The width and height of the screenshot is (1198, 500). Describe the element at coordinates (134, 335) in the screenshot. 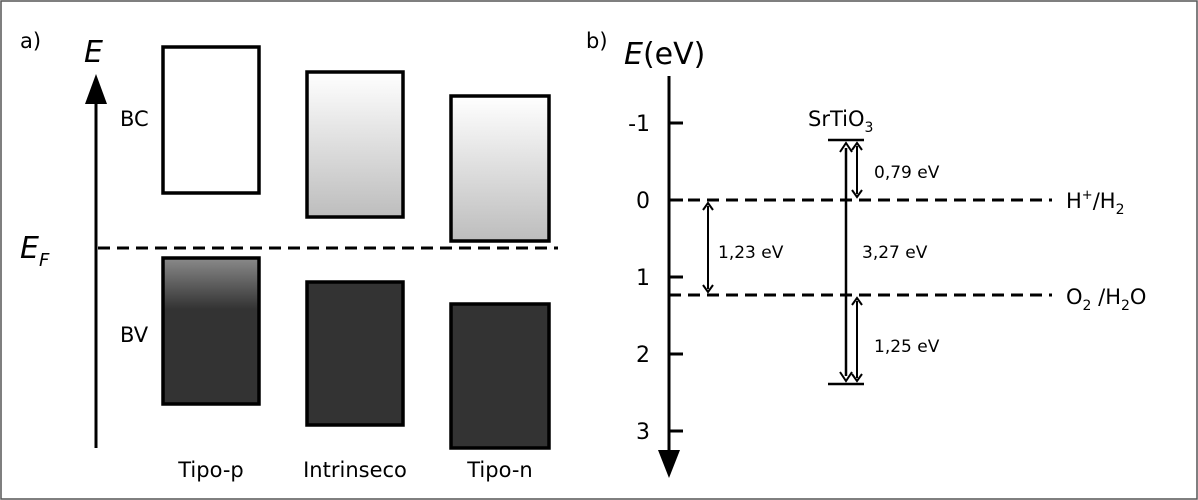

I see `bv-label: BV` at that location.